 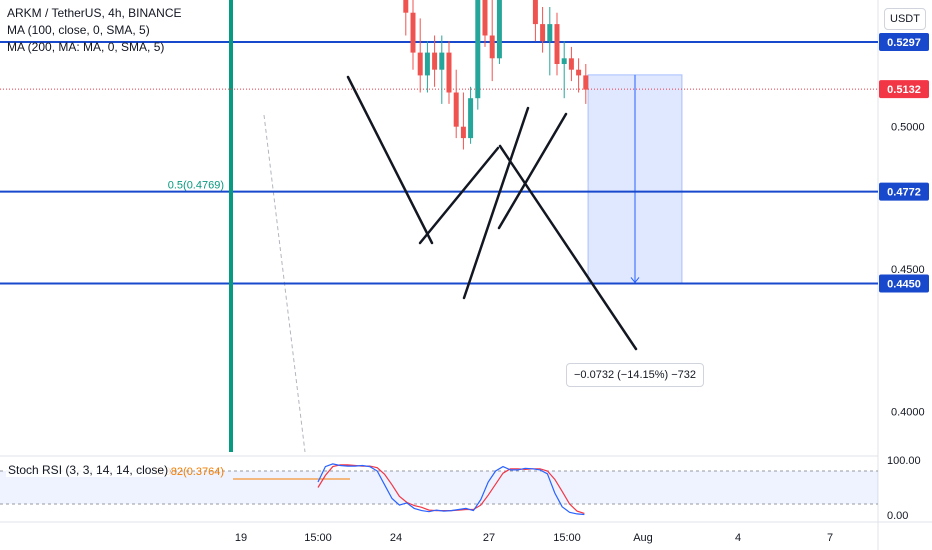 What do you see at coordinates (94, 13) in the screenshot?
I see `chart-title: ARKM / TetherUS, 4h, BINANCE` at bounding box center [94, 13].